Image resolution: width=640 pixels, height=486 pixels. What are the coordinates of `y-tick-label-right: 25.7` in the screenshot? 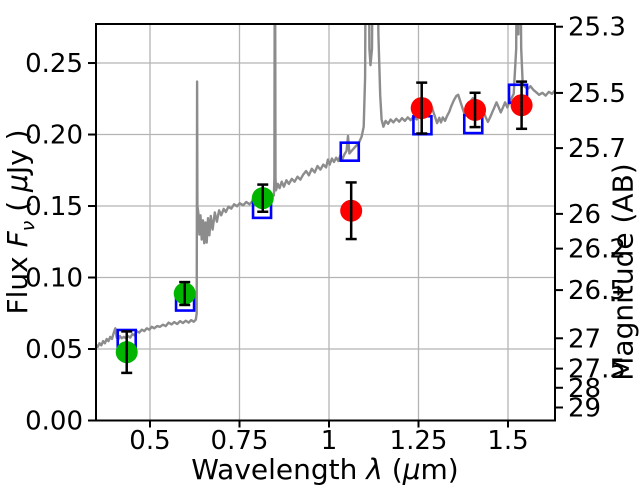 It's located at (597, 149).